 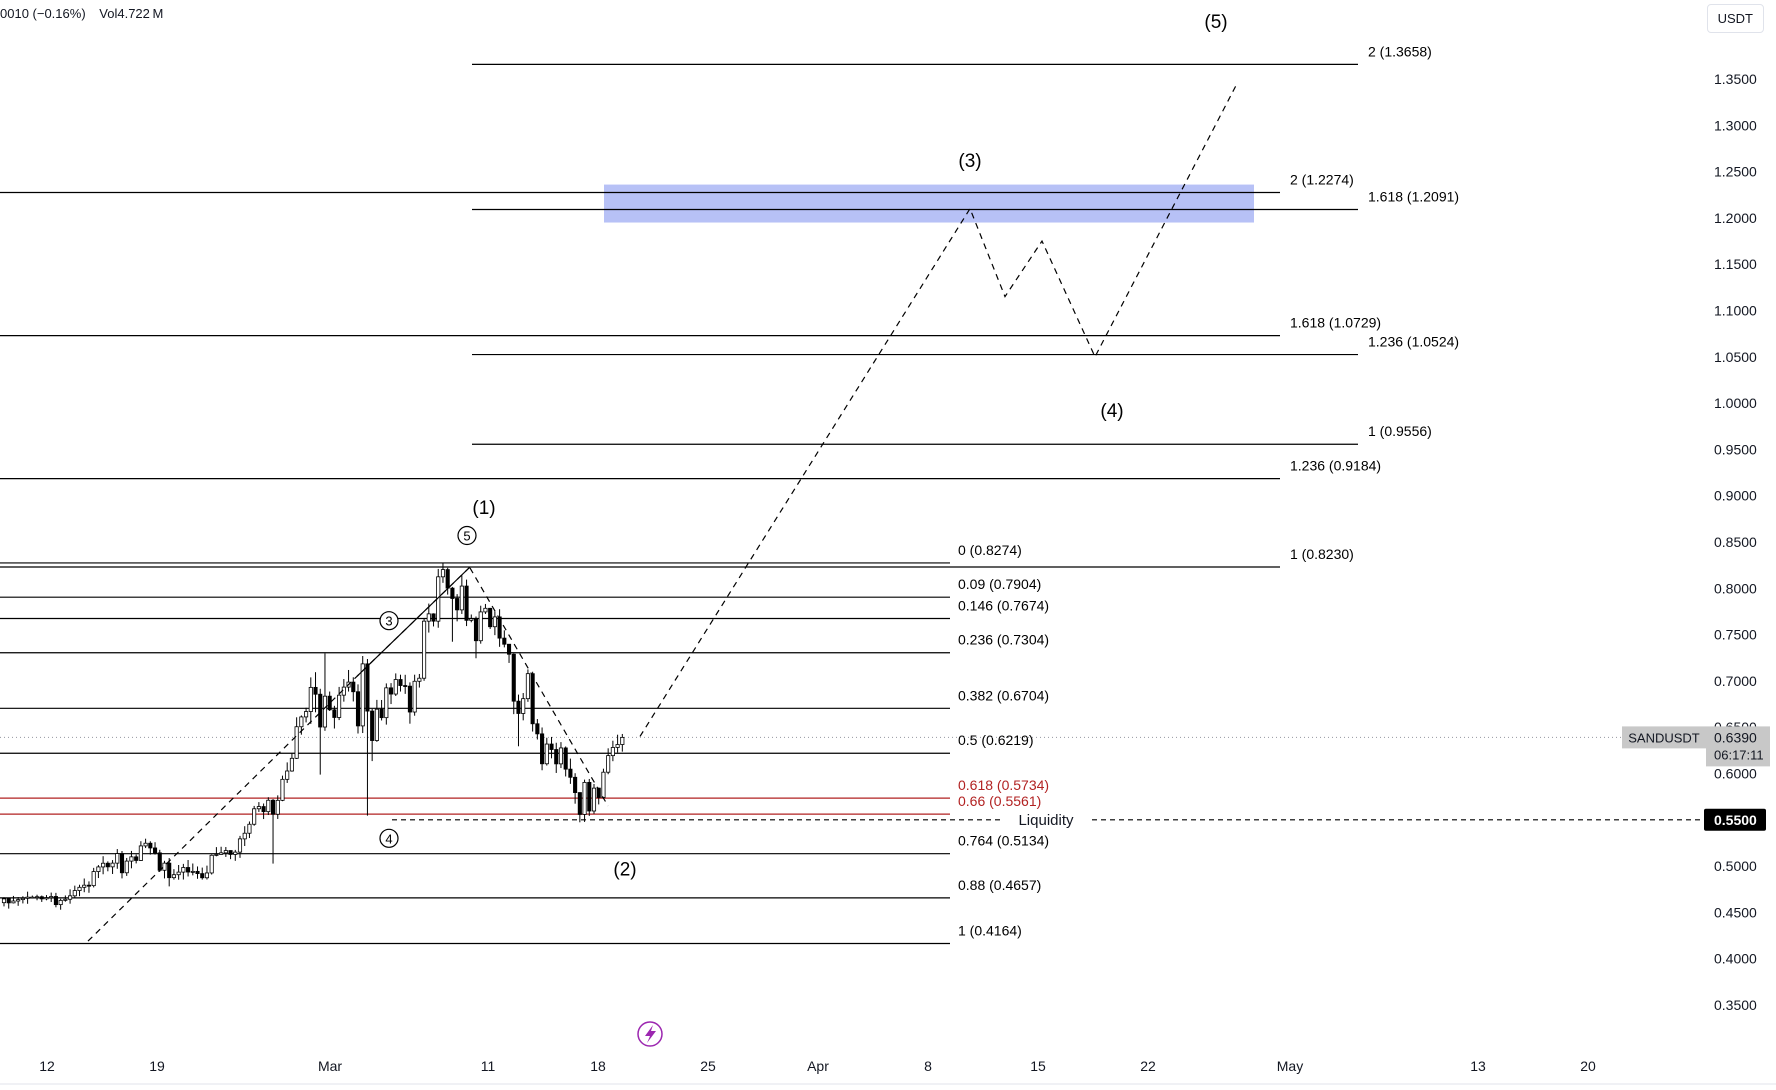 What do you see at coordinates (999, 584) in the screenshot?
I see `fib-level-label: 0.09 (0.7904)` at bounding box center [999, 584].